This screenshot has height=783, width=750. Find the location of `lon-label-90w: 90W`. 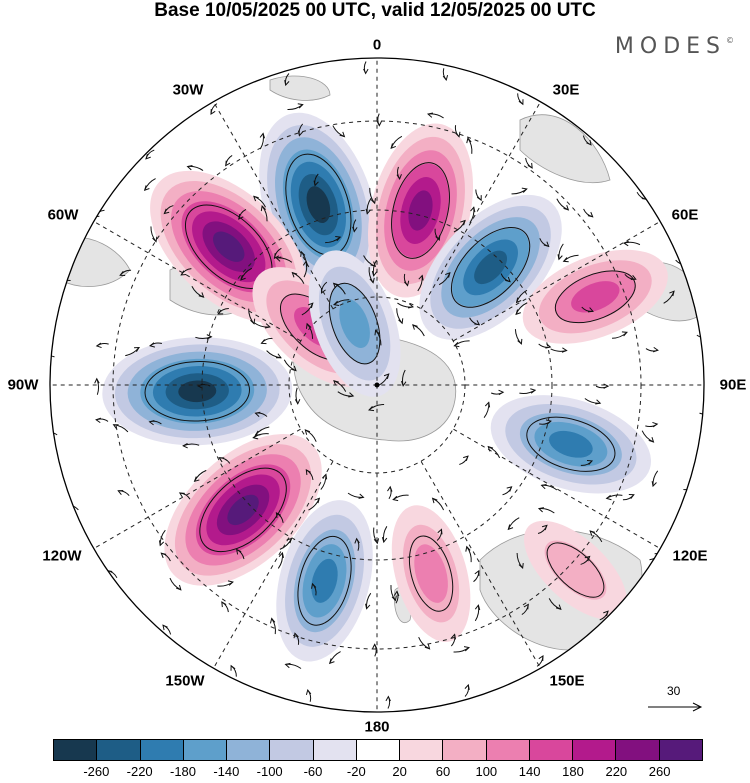

lon-label-90w: 90W is located at coordinates (23, 385).